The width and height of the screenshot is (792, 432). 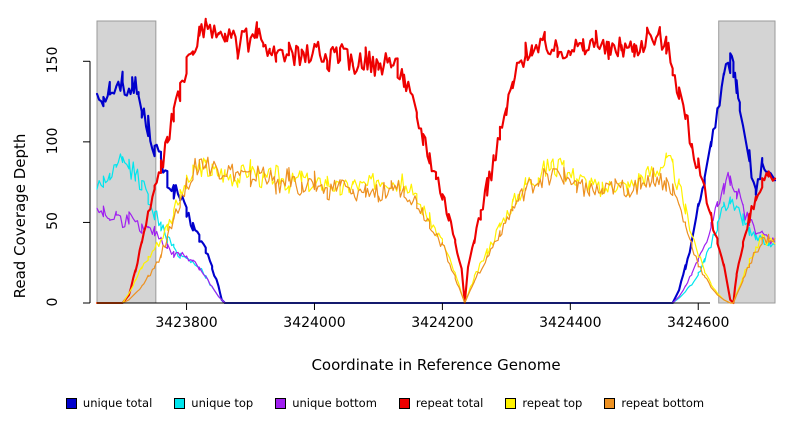 What do you see at coordinates (53, 60) in the screenshot?
I see `y-tick-label-3: 150` at bounding box center [53, 60].